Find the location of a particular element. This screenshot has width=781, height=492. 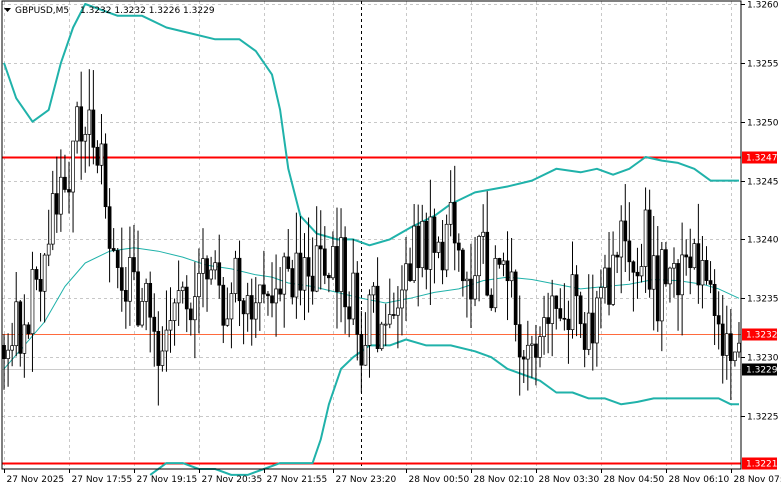

y-tick-label: 1.3235 is located at coordinates (763, 300).